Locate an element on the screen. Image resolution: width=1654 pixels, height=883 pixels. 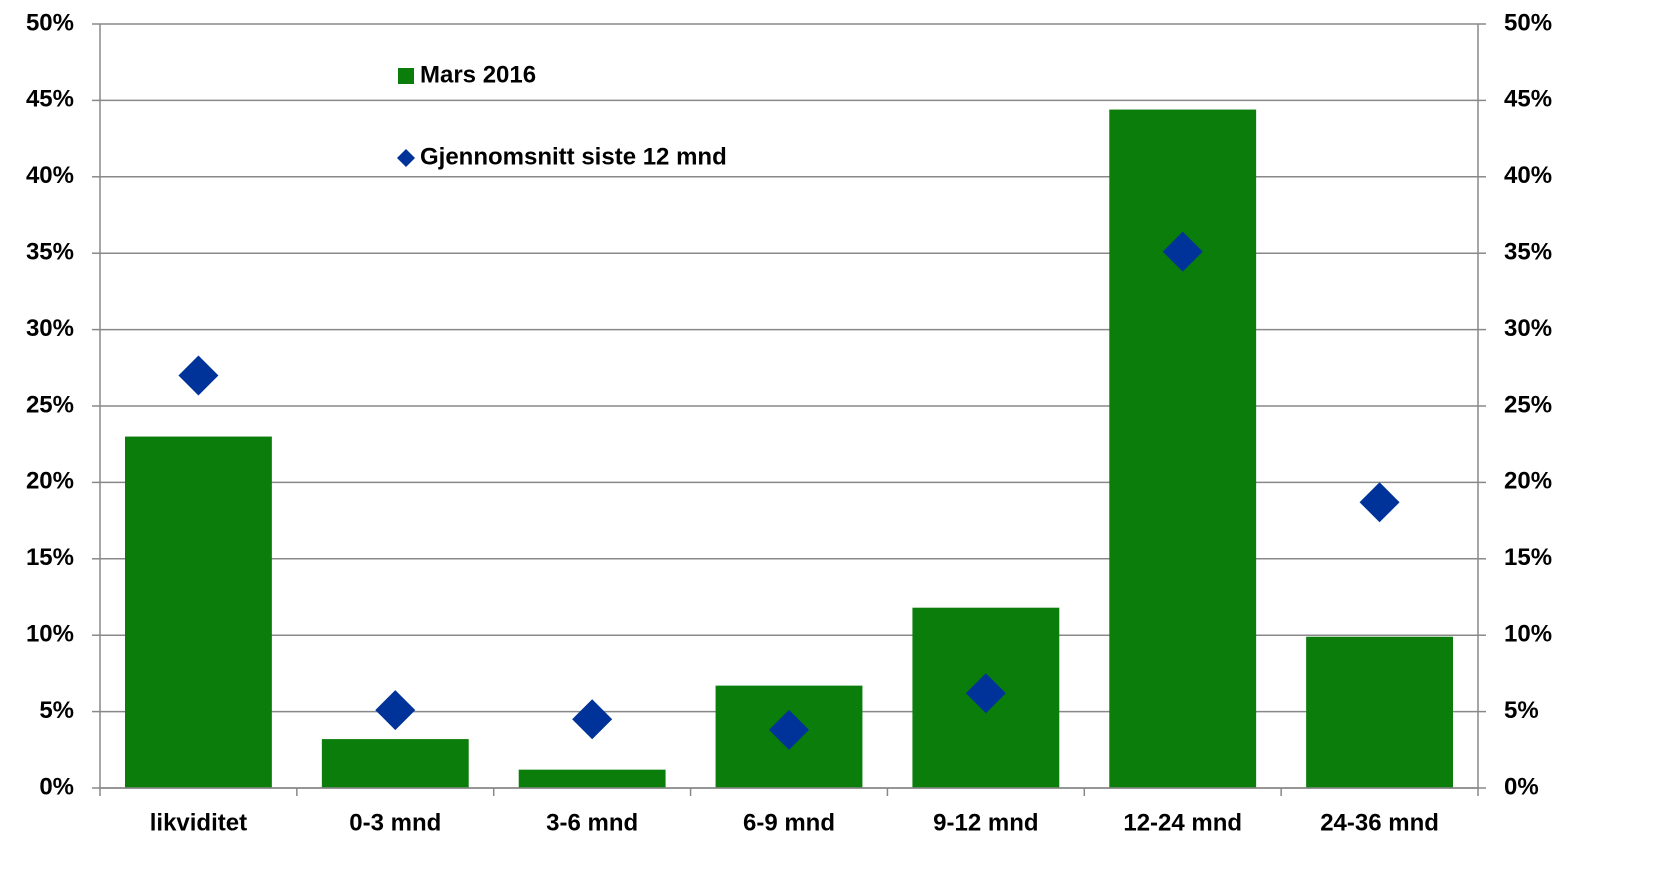
y-tick-label: 35% is located at coordinates (50, 252).